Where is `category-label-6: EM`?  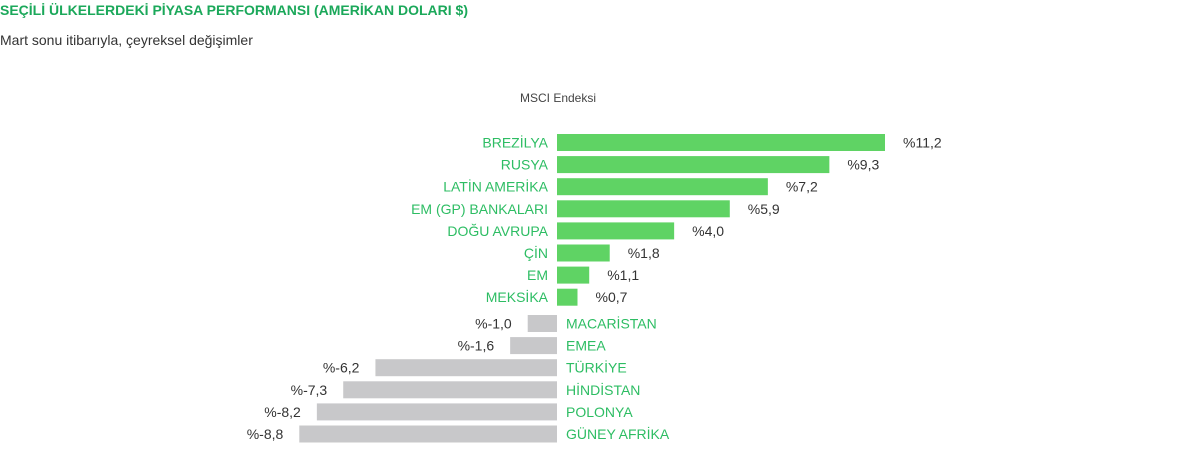
category-label-6: EM is located at coordinates (537, 275).